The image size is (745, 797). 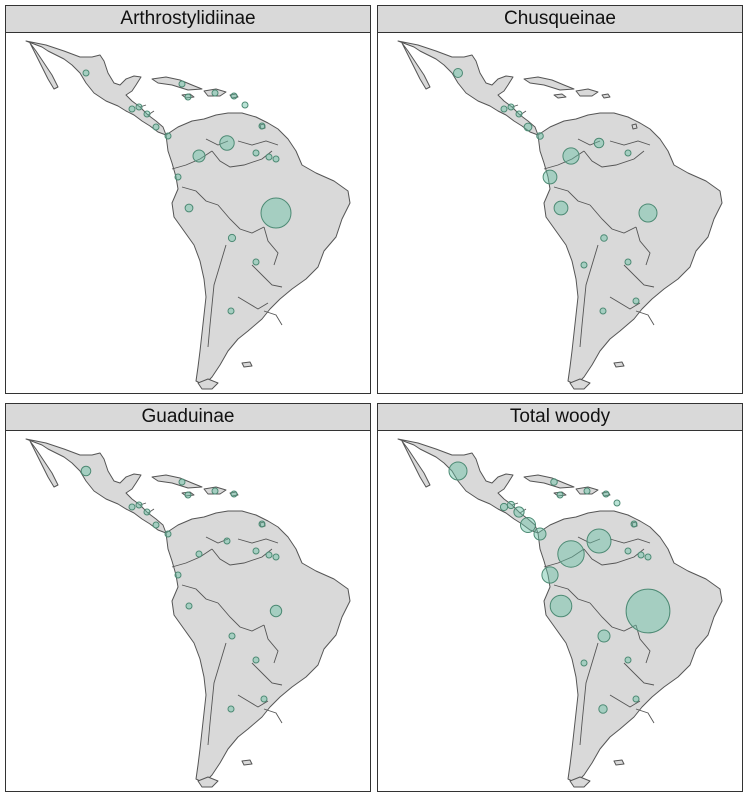 I want to click on bubble-chile, so click(x=584, y=265).